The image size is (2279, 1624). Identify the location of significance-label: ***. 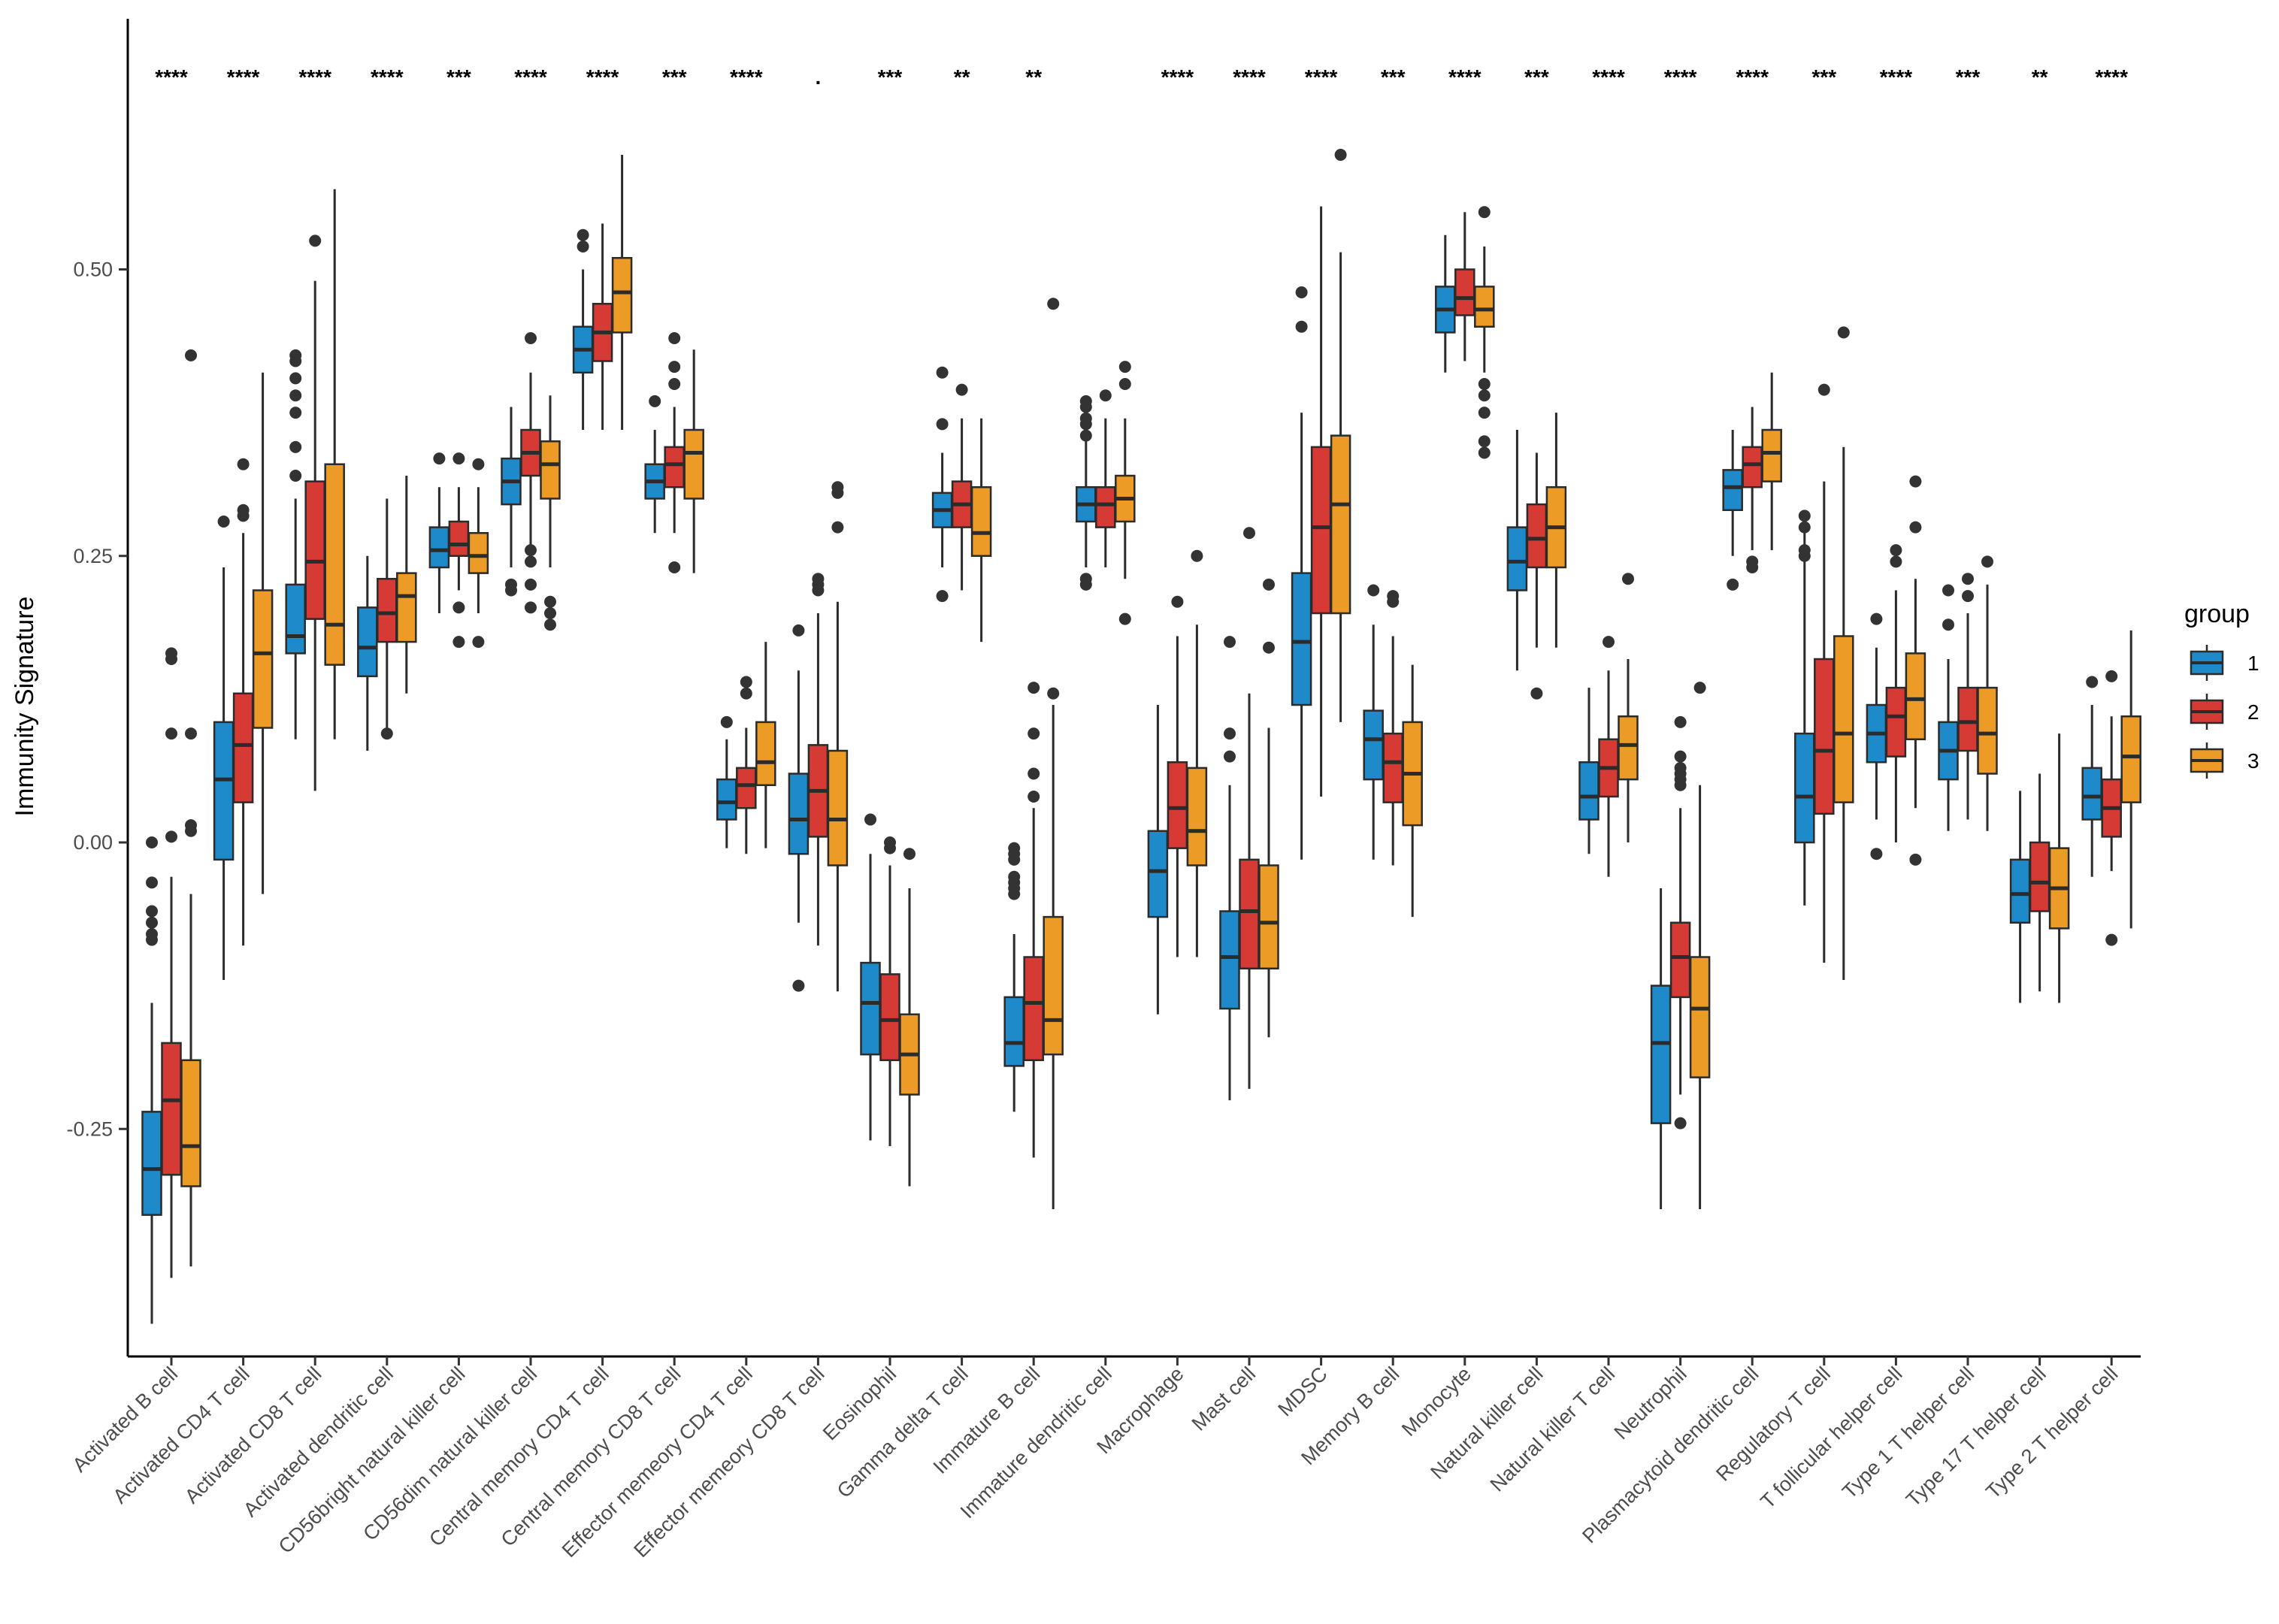
(890, 77).